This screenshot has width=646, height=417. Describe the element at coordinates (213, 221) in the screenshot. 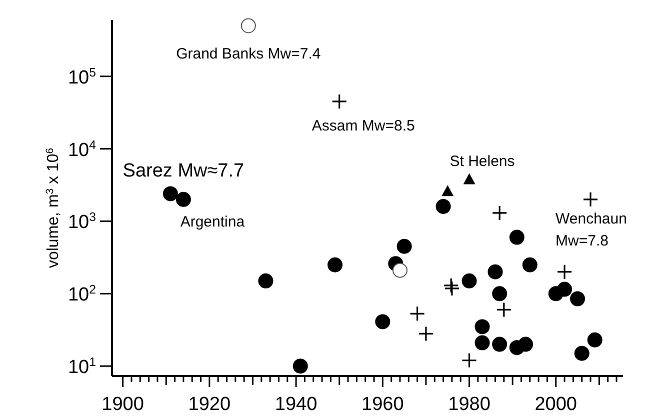

I see `annotation: Argentina` at that location.